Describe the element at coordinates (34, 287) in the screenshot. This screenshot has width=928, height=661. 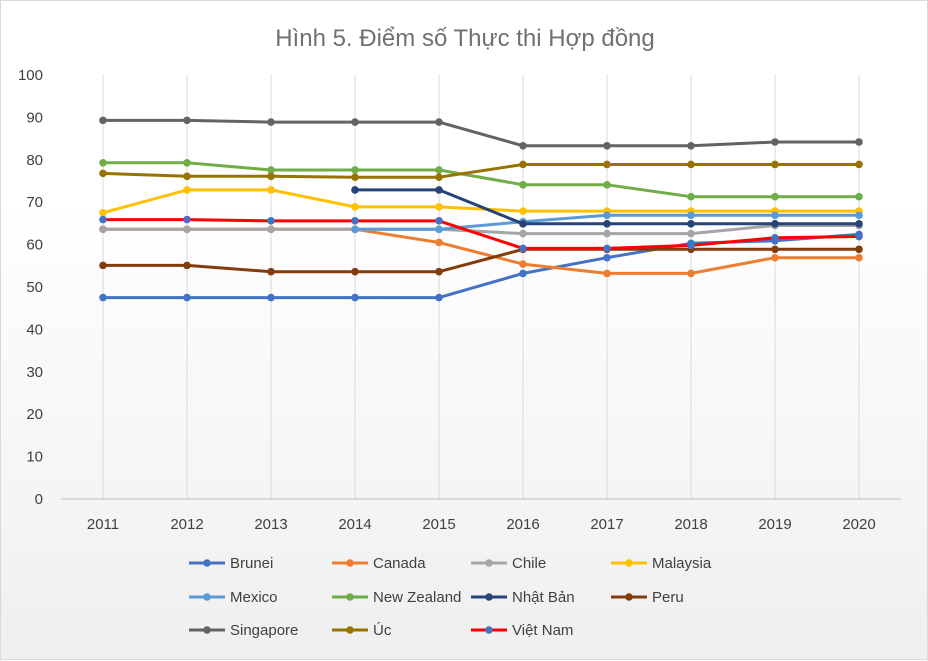
I see `y-tick-label: 50` at that location.